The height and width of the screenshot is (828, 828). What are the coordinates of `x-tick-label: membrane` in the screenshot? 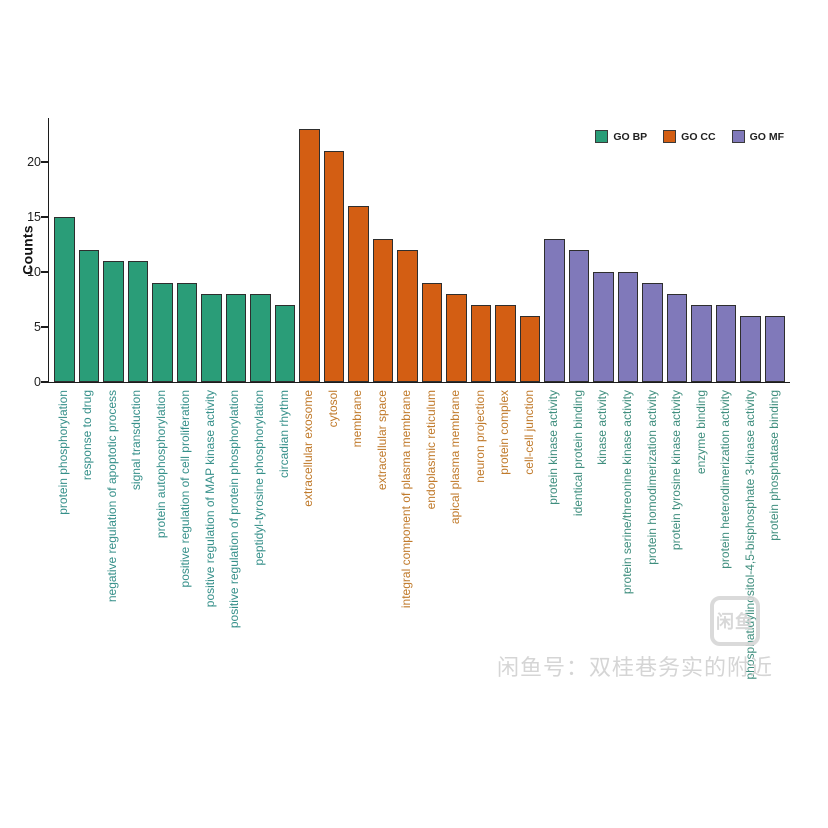 It's located at (357, 419).